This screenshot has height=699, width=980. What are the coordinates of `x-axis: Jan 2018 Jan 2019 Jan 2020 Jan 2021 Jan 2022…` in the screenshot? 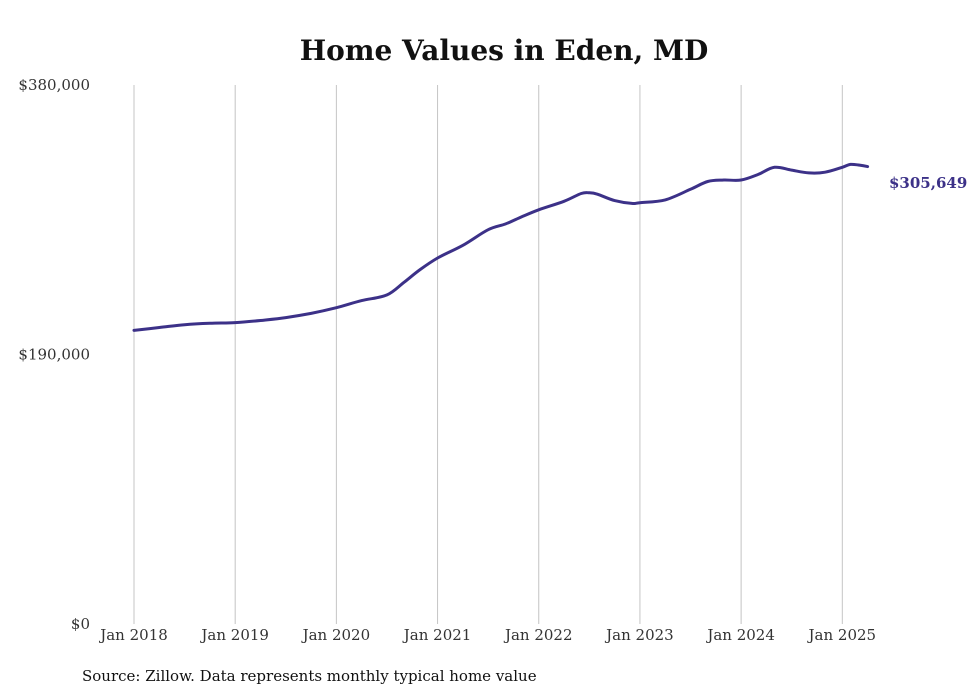 It's located at (487, 635).